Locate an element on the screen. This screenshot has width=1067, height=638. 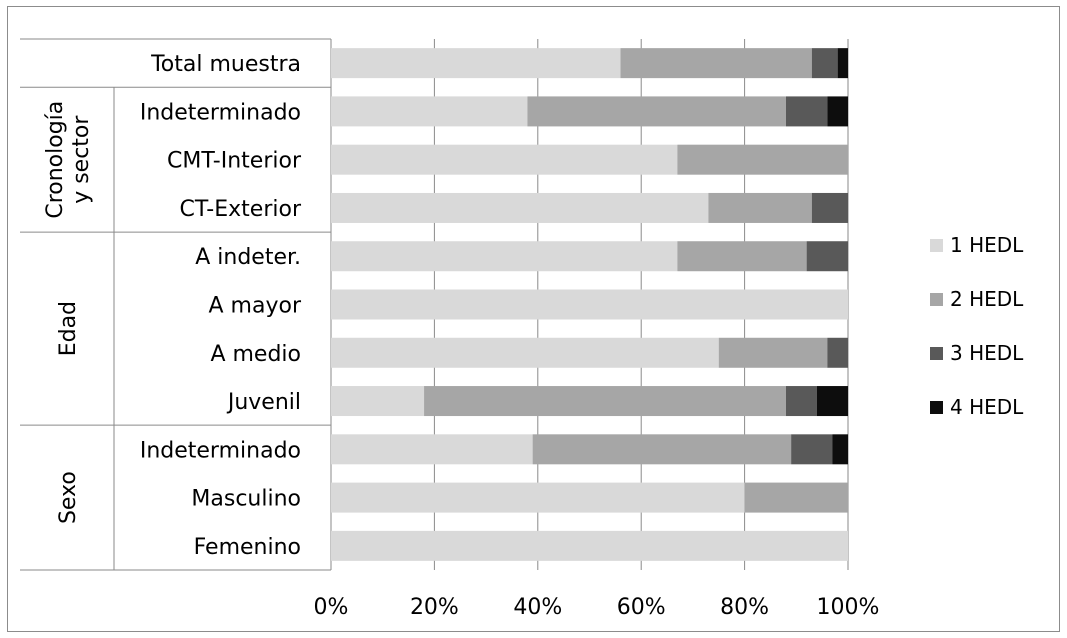
category-label: CT-Exterior is located at coordinates (241, 209).